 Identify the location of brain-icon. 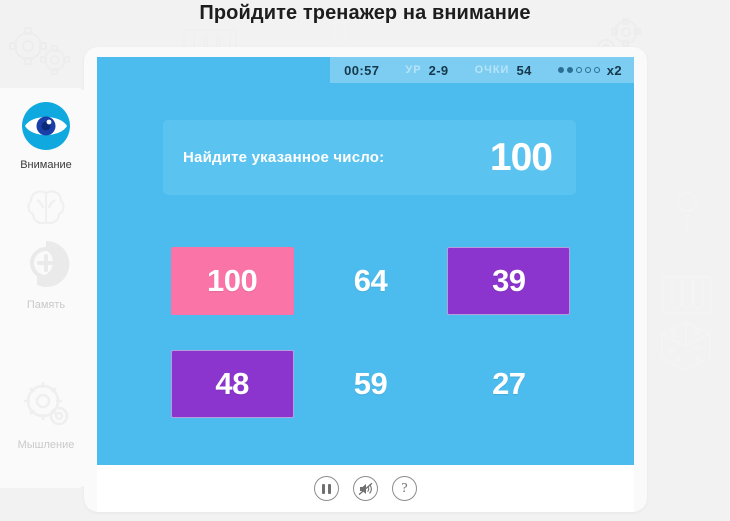
(46, 207).